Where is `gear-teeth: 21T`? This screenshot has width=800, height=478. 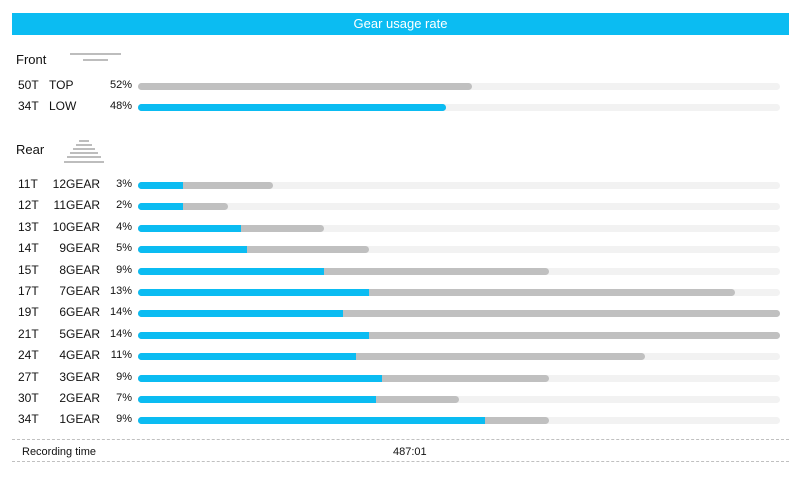 gear-teeth: 21T is located at coordinates (28, 333).